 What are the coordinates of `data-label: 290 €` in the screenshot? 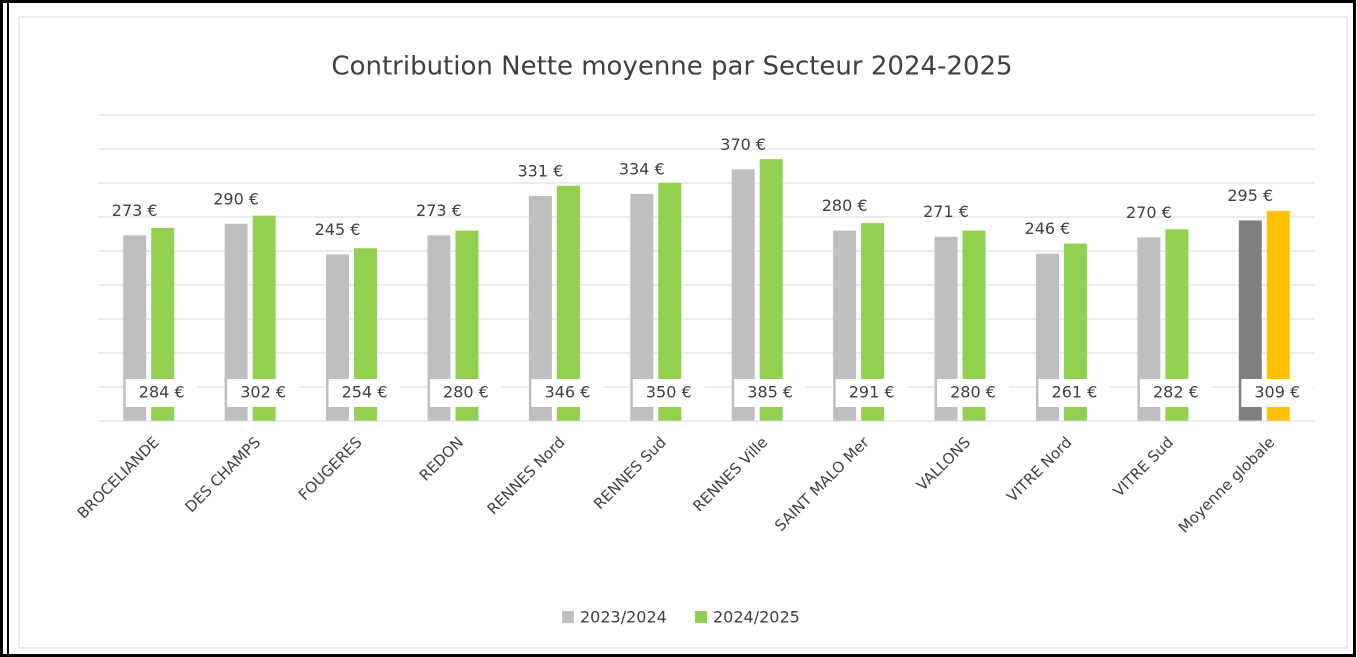 It's located at (236, 198).